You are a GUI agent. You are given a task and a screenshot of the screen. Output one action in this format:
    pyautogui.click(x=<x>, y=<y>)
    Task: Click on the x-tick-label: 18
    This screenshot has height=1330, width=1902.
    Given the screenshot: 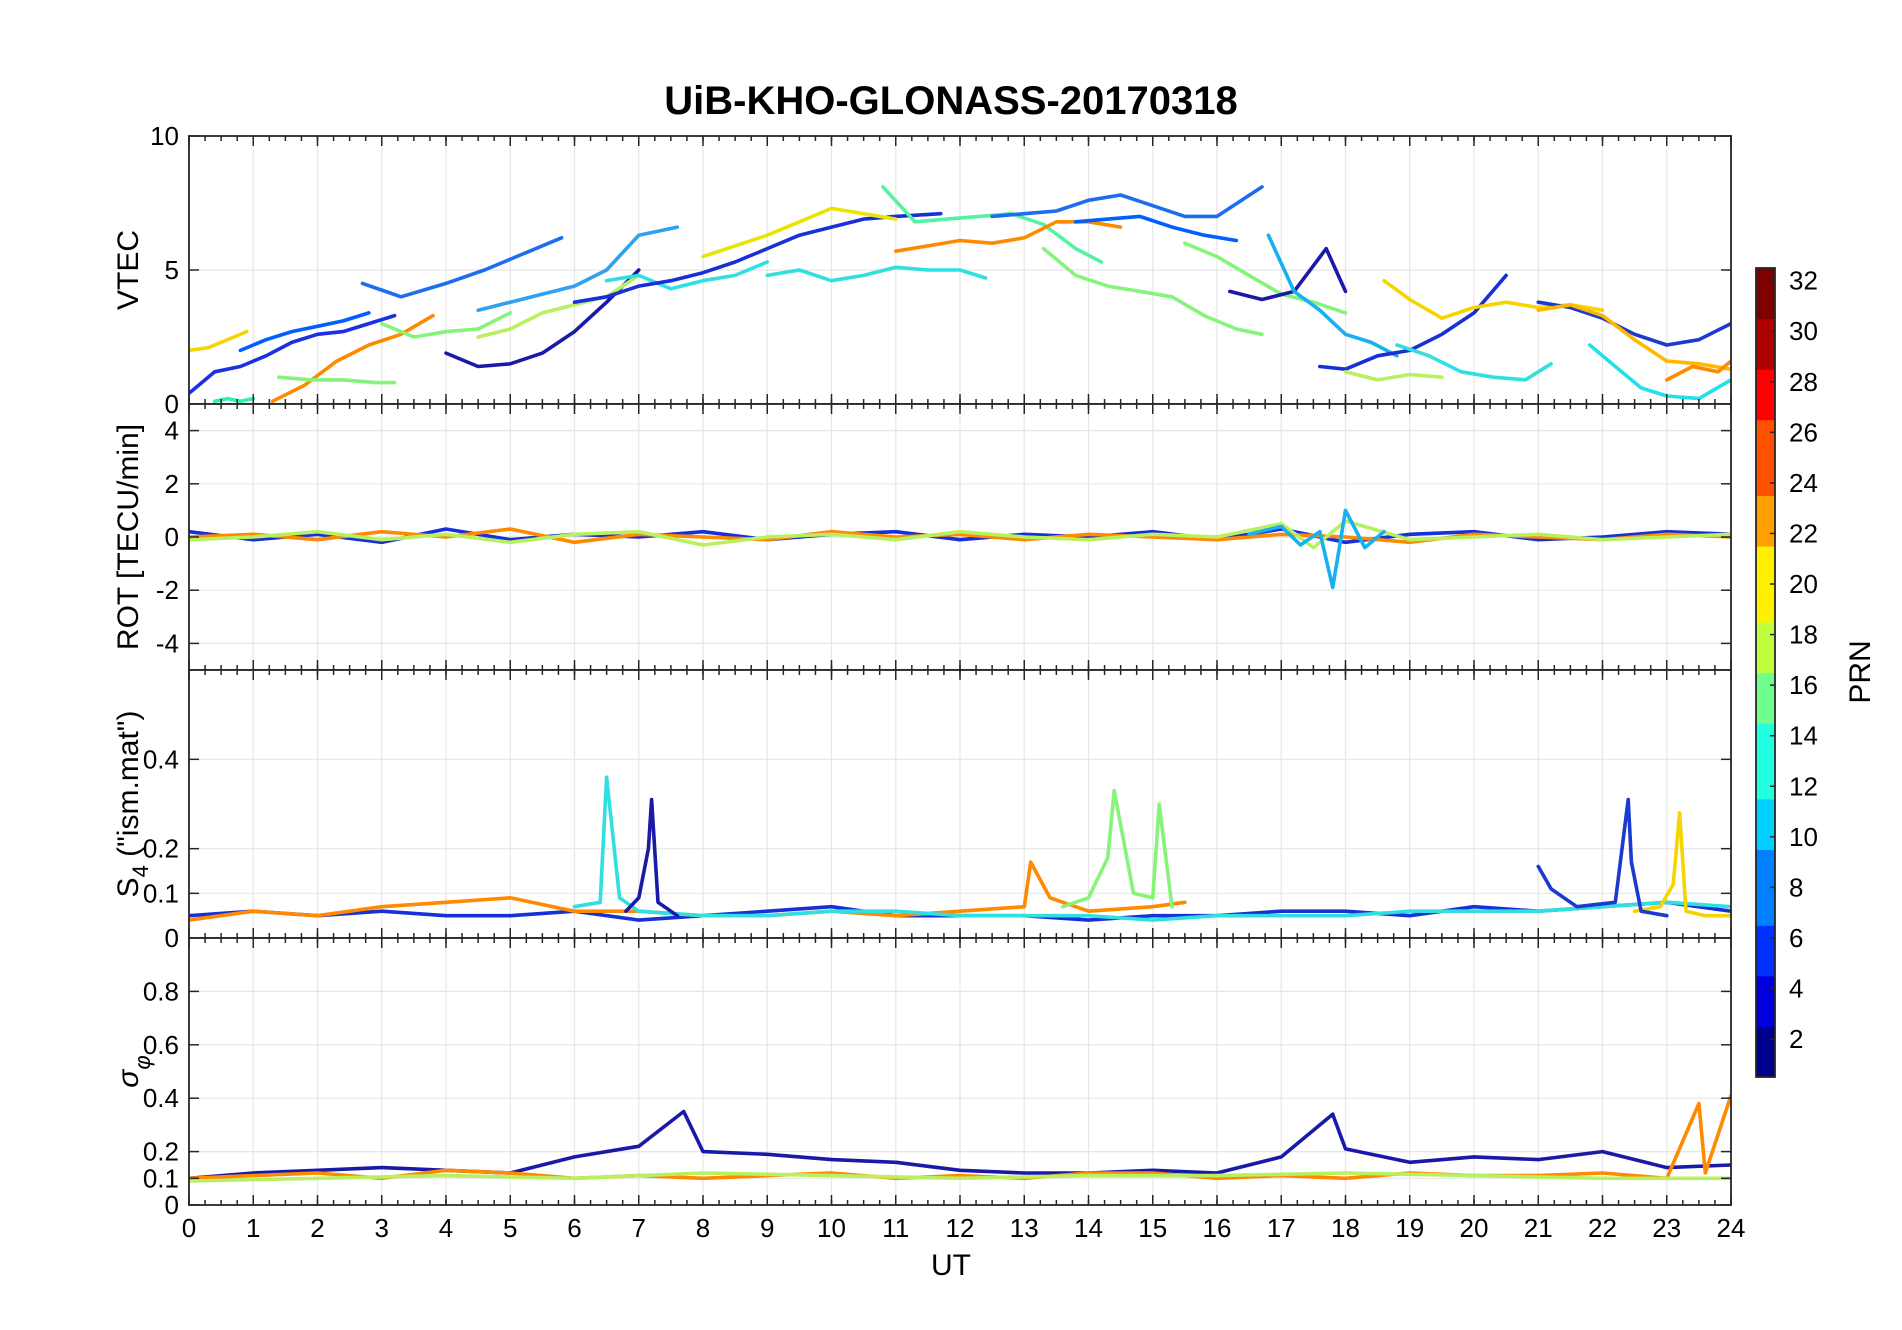 What is the action you would take?
    pyautogui.click(x=1345, y=1228)
    